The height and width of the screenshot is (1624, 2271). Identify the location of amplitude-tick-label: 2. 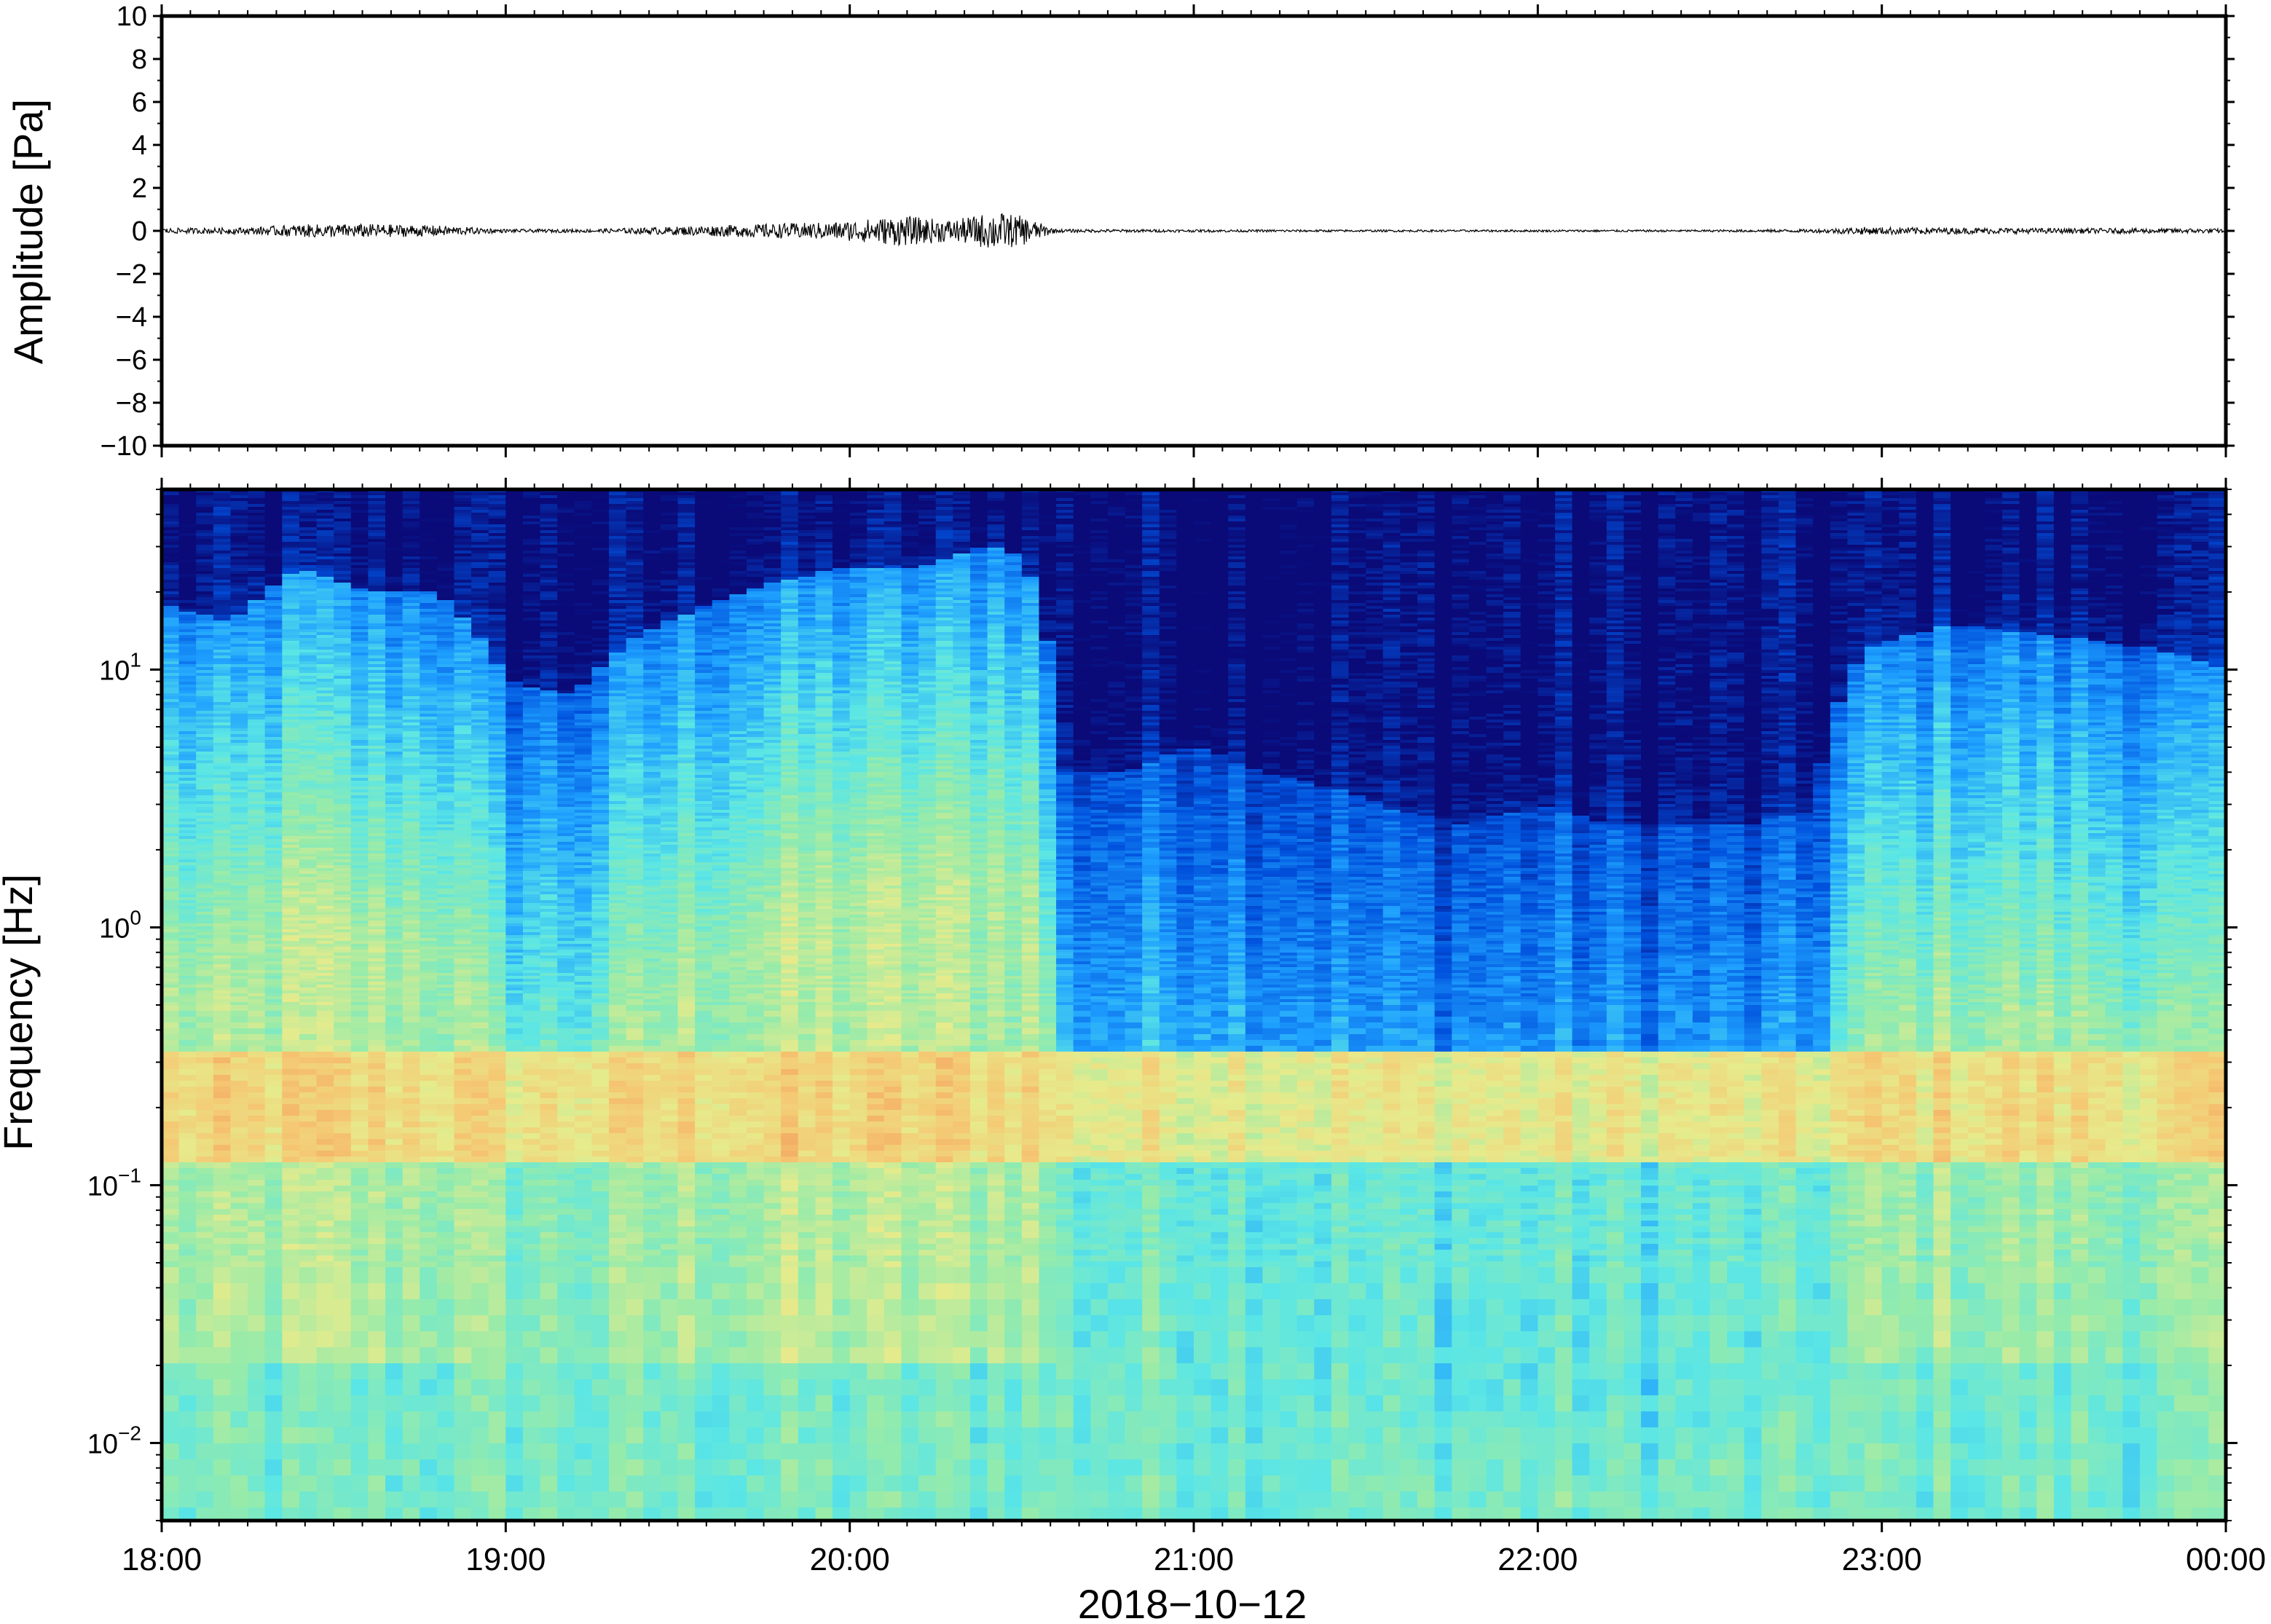
(139, 188).